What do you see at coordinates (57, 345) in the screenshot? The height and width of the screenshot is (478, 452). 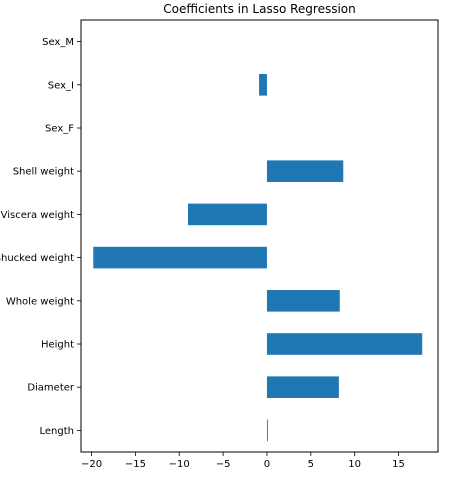 I see `y-tick-label: Height` at bounding box center [57, 345].